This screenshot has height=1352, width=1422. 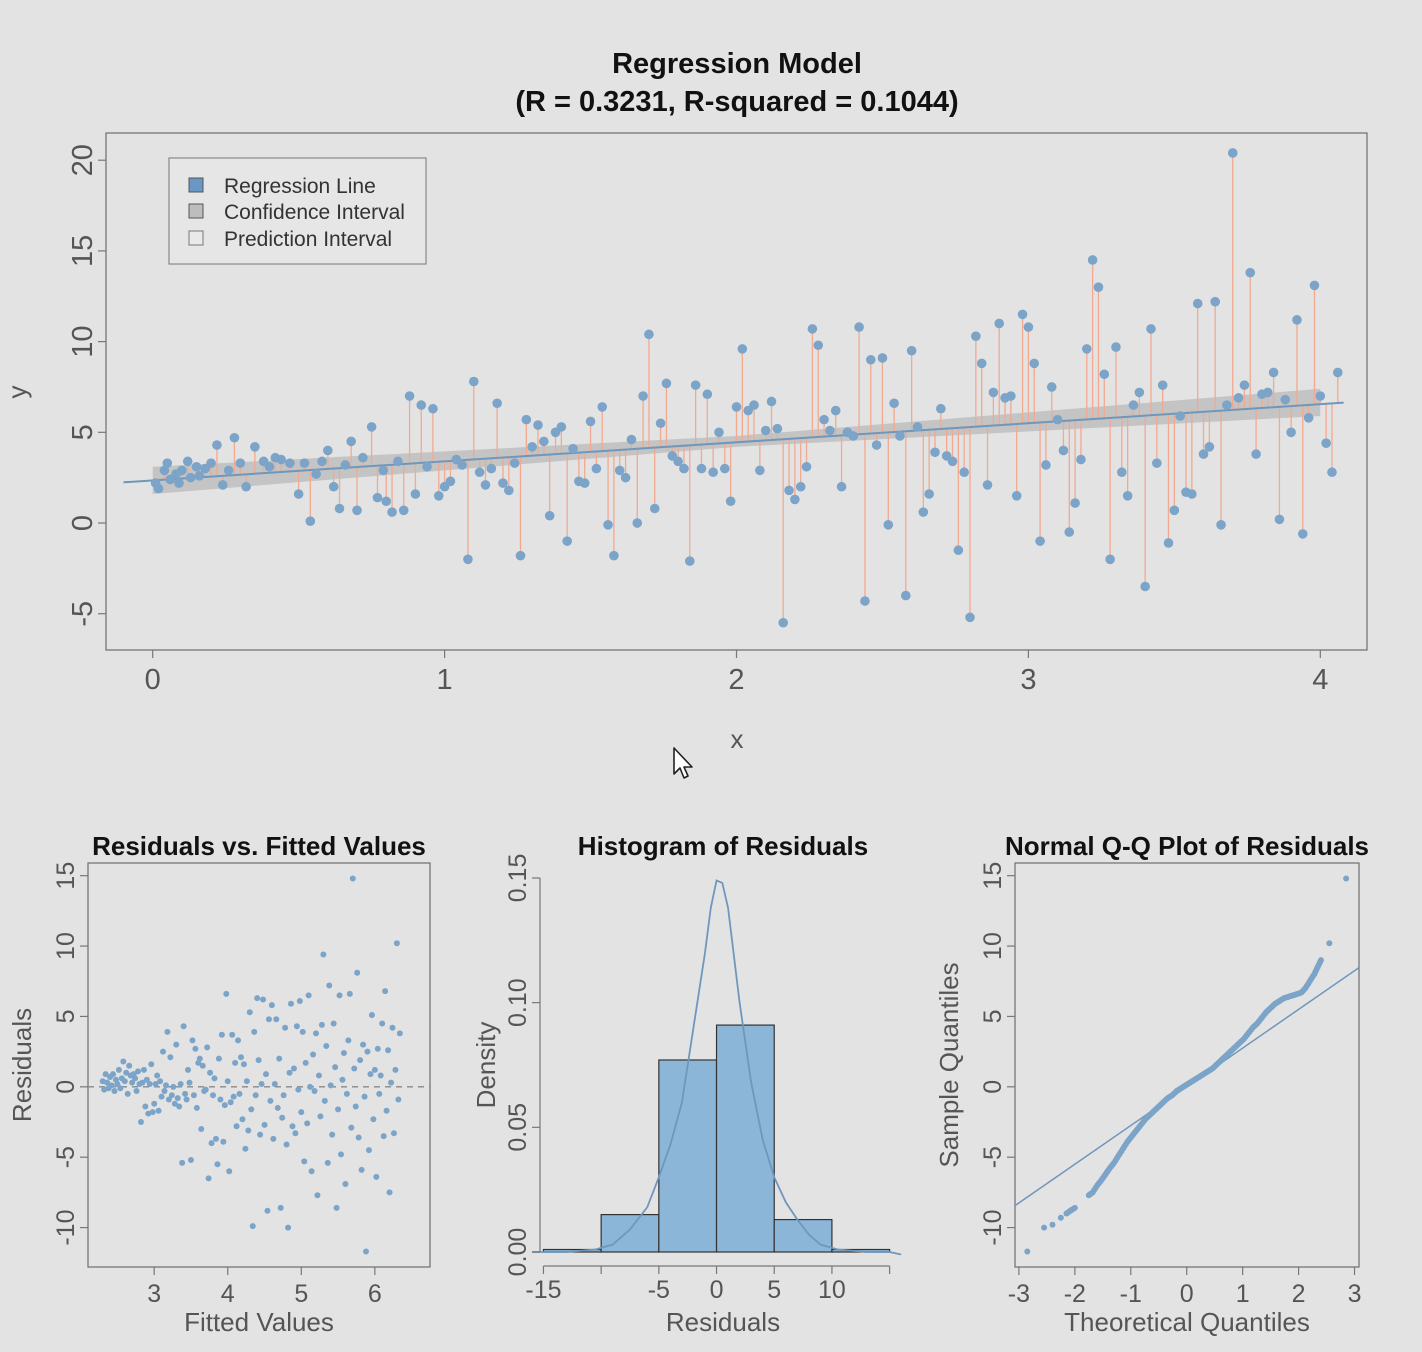 What do you see at coordinates (1187, 1322) in the screenshot?
I see `x-axis-label: Theoretical Quantiles` at bounding box center [1187, 1322].